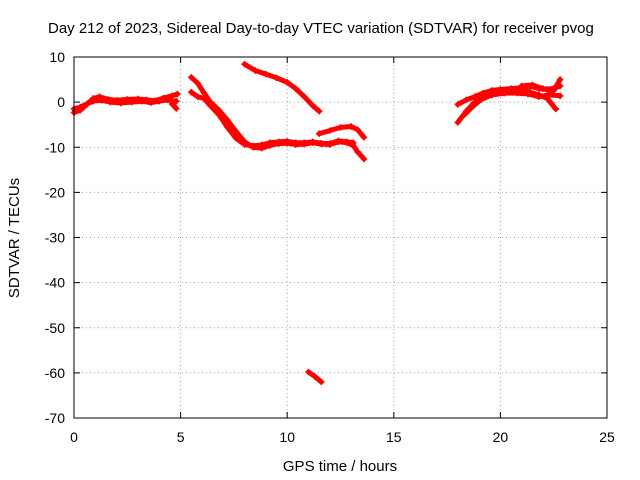 This screenshot has height=480, width=640. What do you see at coordinates (55, 147) in the screenshot?
I see `y-tick-label: -10` at bounding box center [55, 147].